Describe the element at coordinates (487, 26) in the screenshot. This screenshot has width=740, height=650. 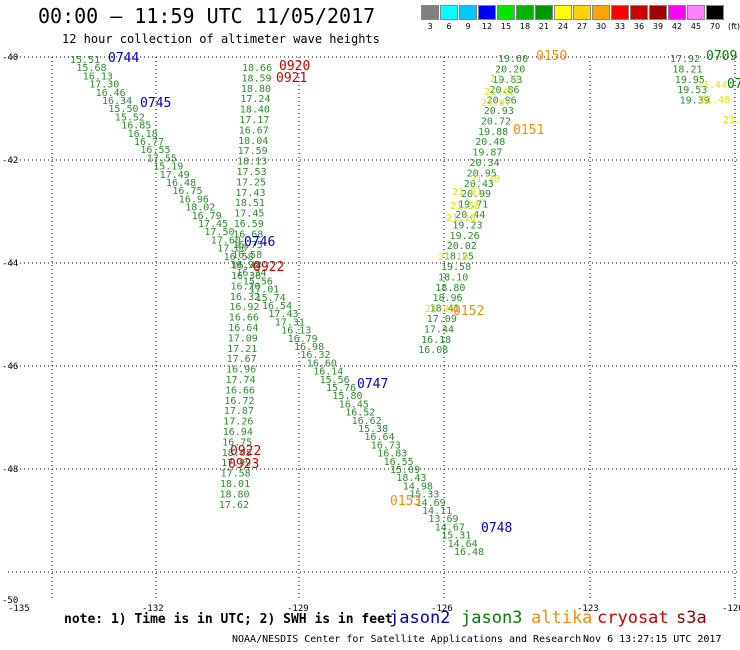
I see `scale-label: 12` at that location.